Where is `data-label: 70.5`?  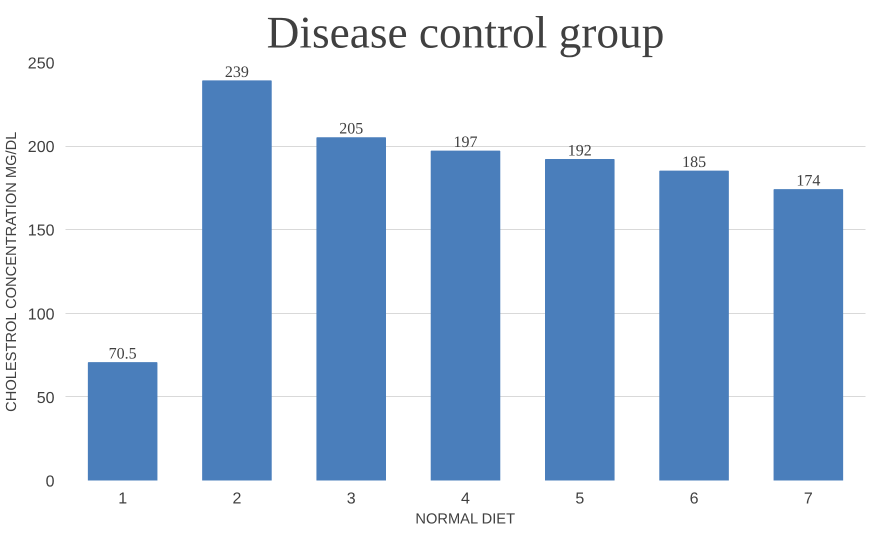
data-label: 70.5 is located at coordinates (122, 354).